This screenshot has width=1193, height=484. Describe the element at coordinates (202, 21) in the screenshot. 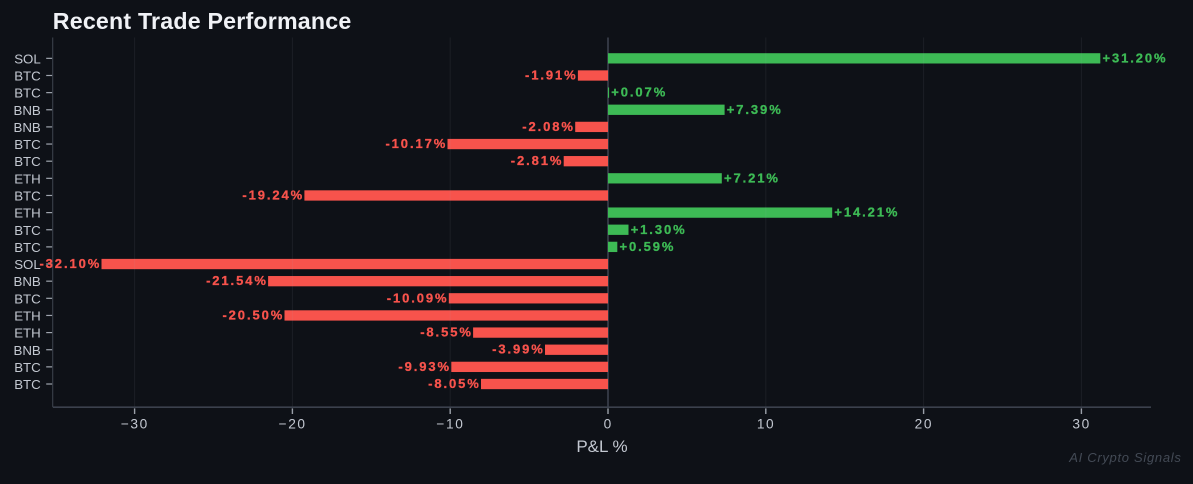

I see `svg-text: Recent Trade Performance` at that location.